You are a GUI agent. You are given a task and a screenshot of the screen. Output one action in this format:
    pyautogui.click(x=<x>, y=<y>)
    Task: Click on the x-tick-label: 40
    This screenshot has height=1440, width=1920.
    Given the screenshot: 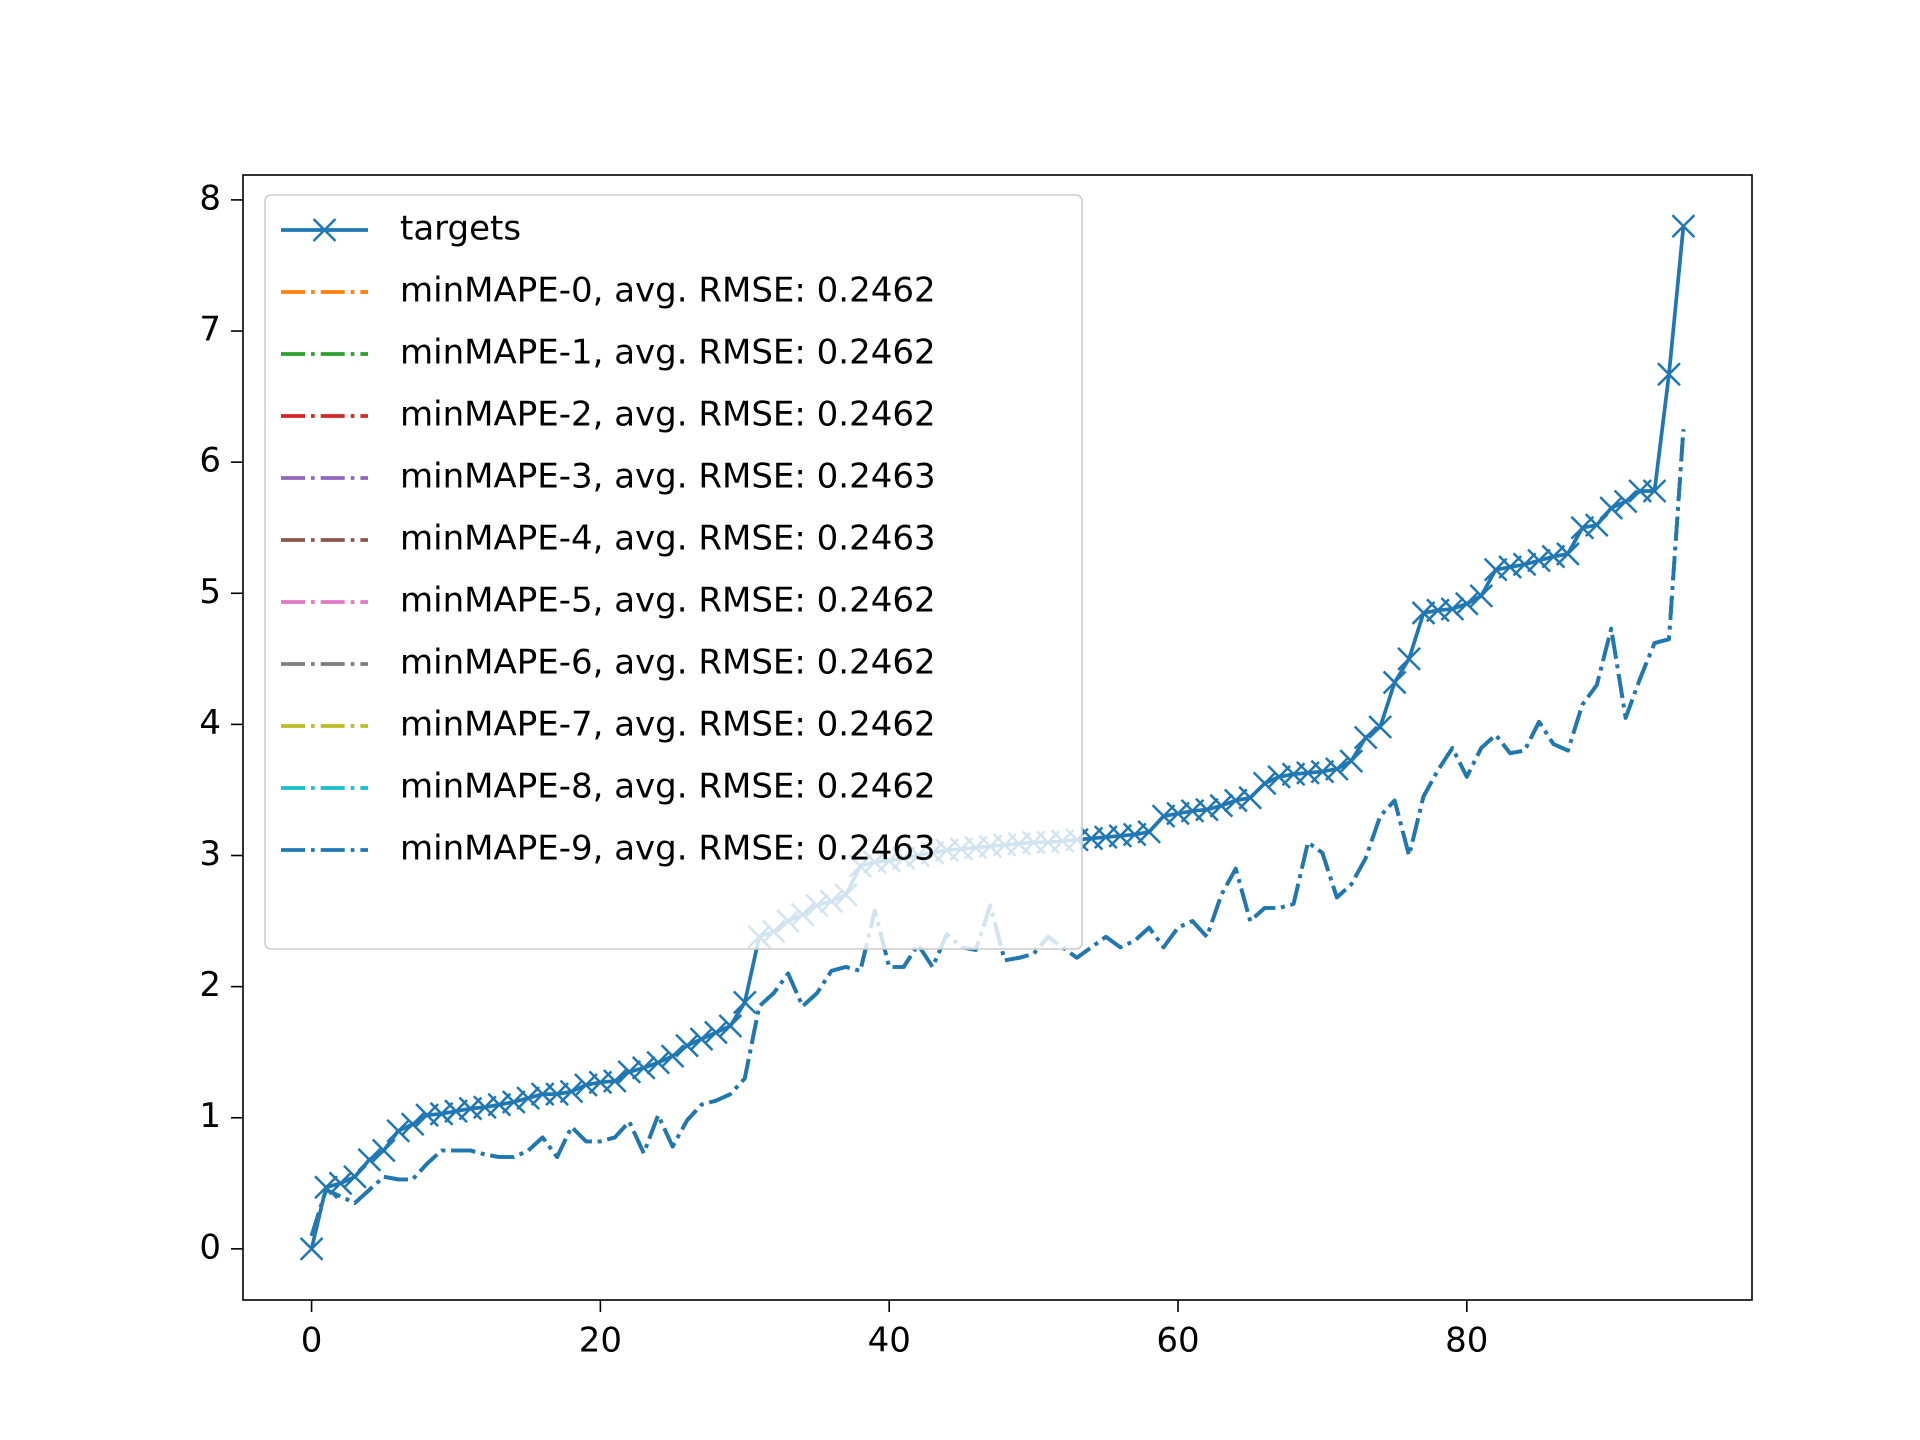 What is the action you would take?
    pyautogui.click(x=889, y=1341)
    